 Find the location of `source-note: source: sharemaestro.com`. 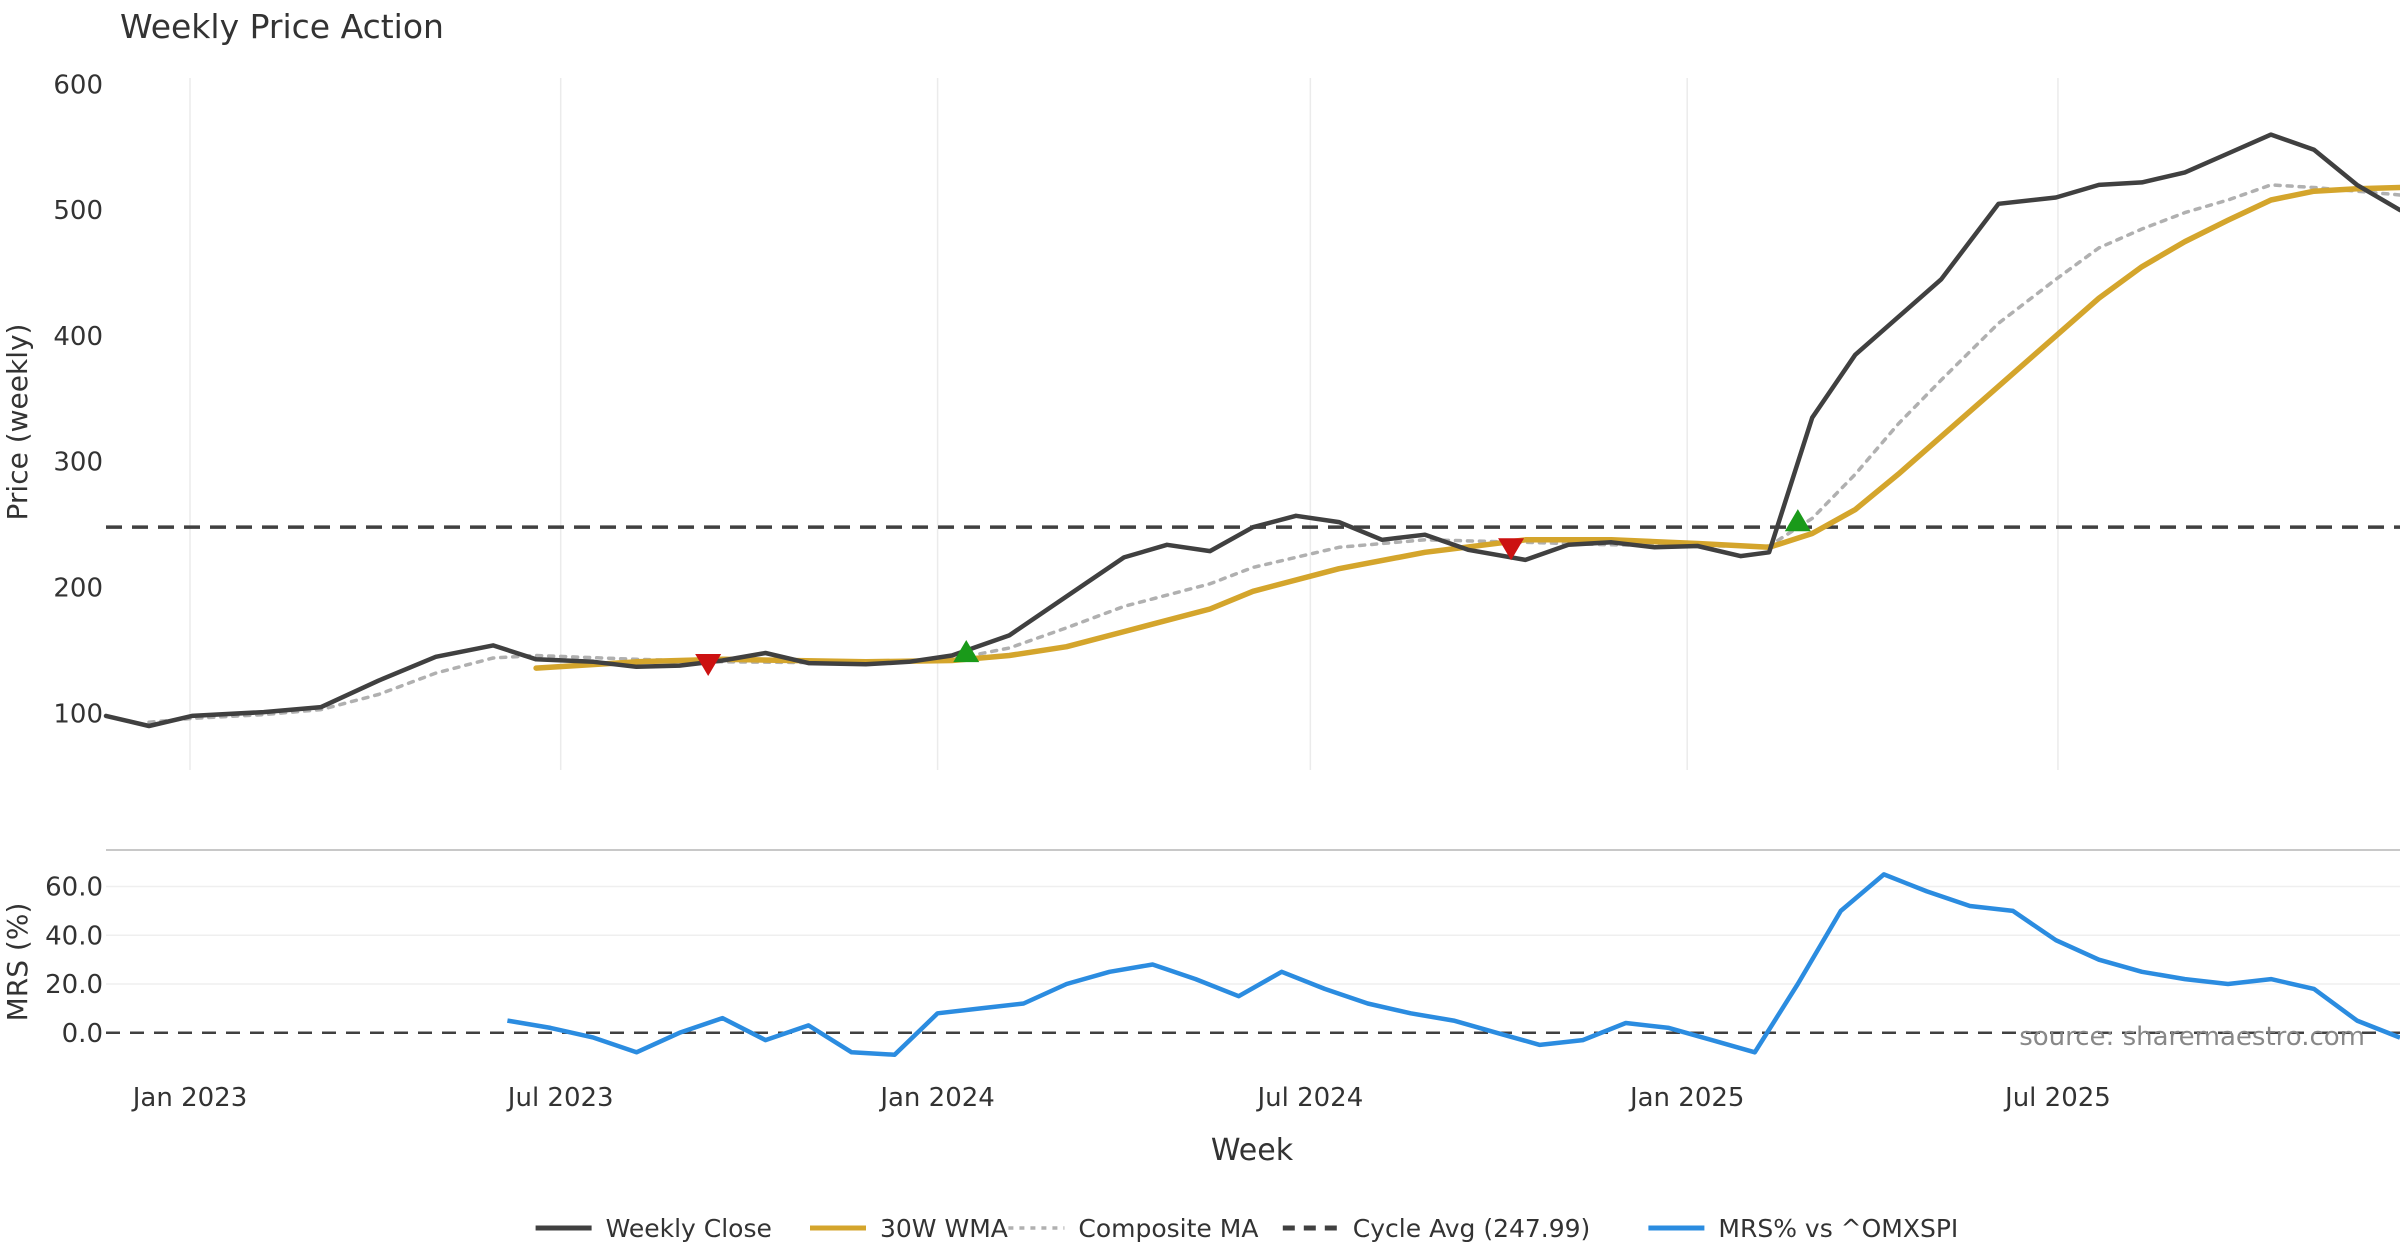

source-note: source: sharemaestro.com is located at coordinates (2192, 1037).